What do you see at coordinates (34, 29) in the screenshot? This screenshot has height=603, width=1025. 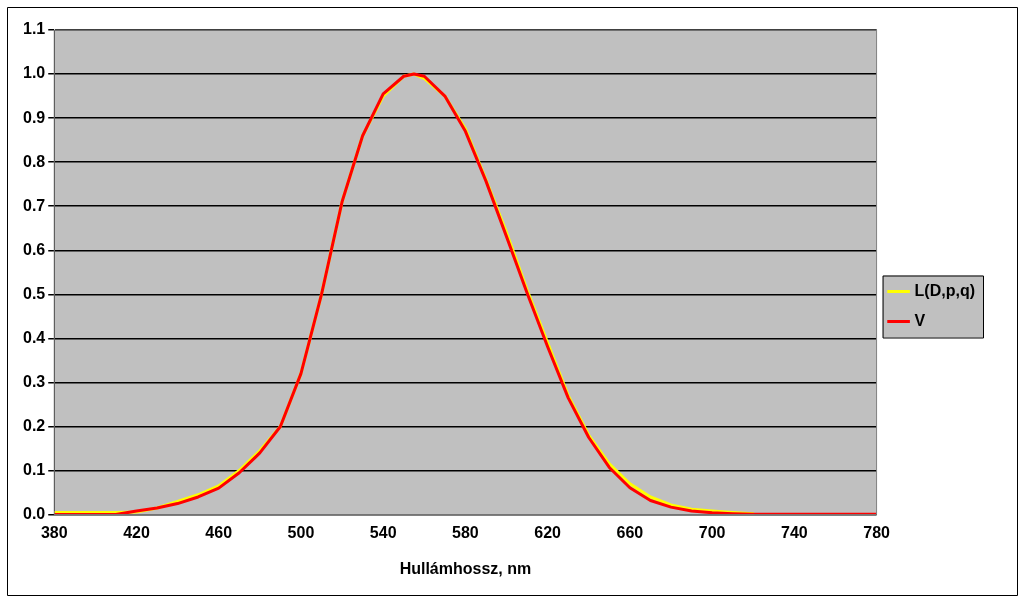 I see `y-tick-label: 1.1` at bounding box center [34, 29].